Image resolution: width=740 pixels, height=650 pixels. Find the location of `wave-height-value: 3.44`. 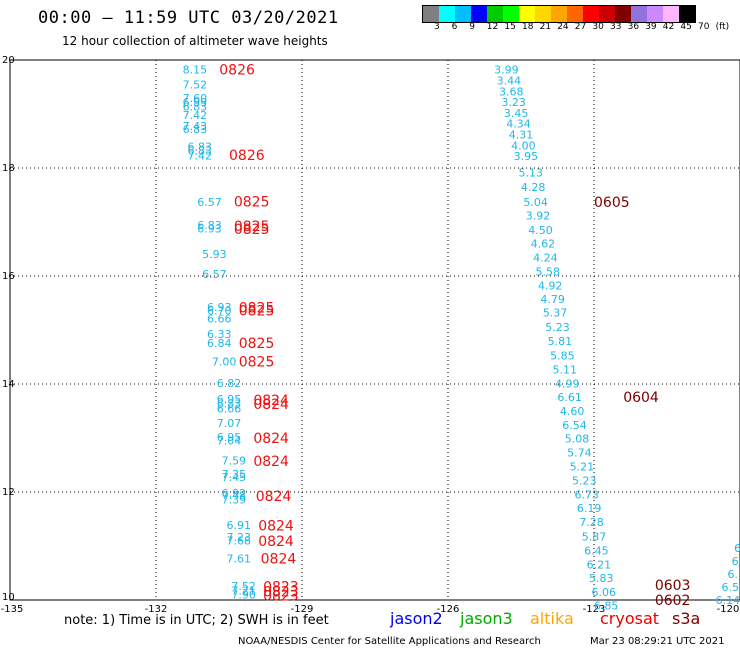

wave-height-value: 3.44 is located at coordinates (509, 81).